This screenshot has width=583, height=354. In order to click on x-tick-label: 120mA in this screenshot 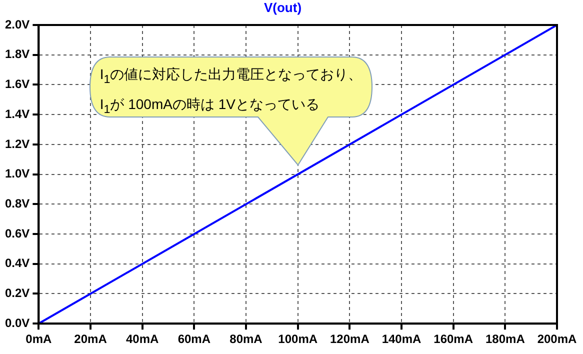, I will do `click(350, 339)`.